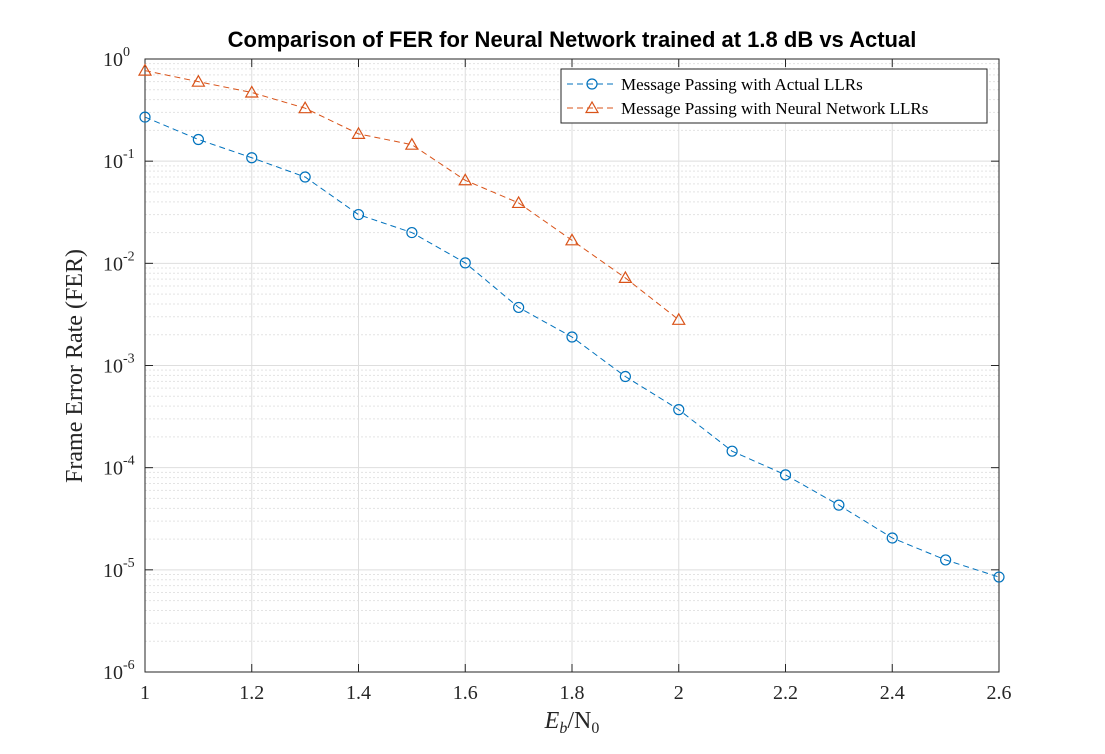 The image size is (1105, 754). I want to click on y-tick-exponent: -6, so click(129, 665).